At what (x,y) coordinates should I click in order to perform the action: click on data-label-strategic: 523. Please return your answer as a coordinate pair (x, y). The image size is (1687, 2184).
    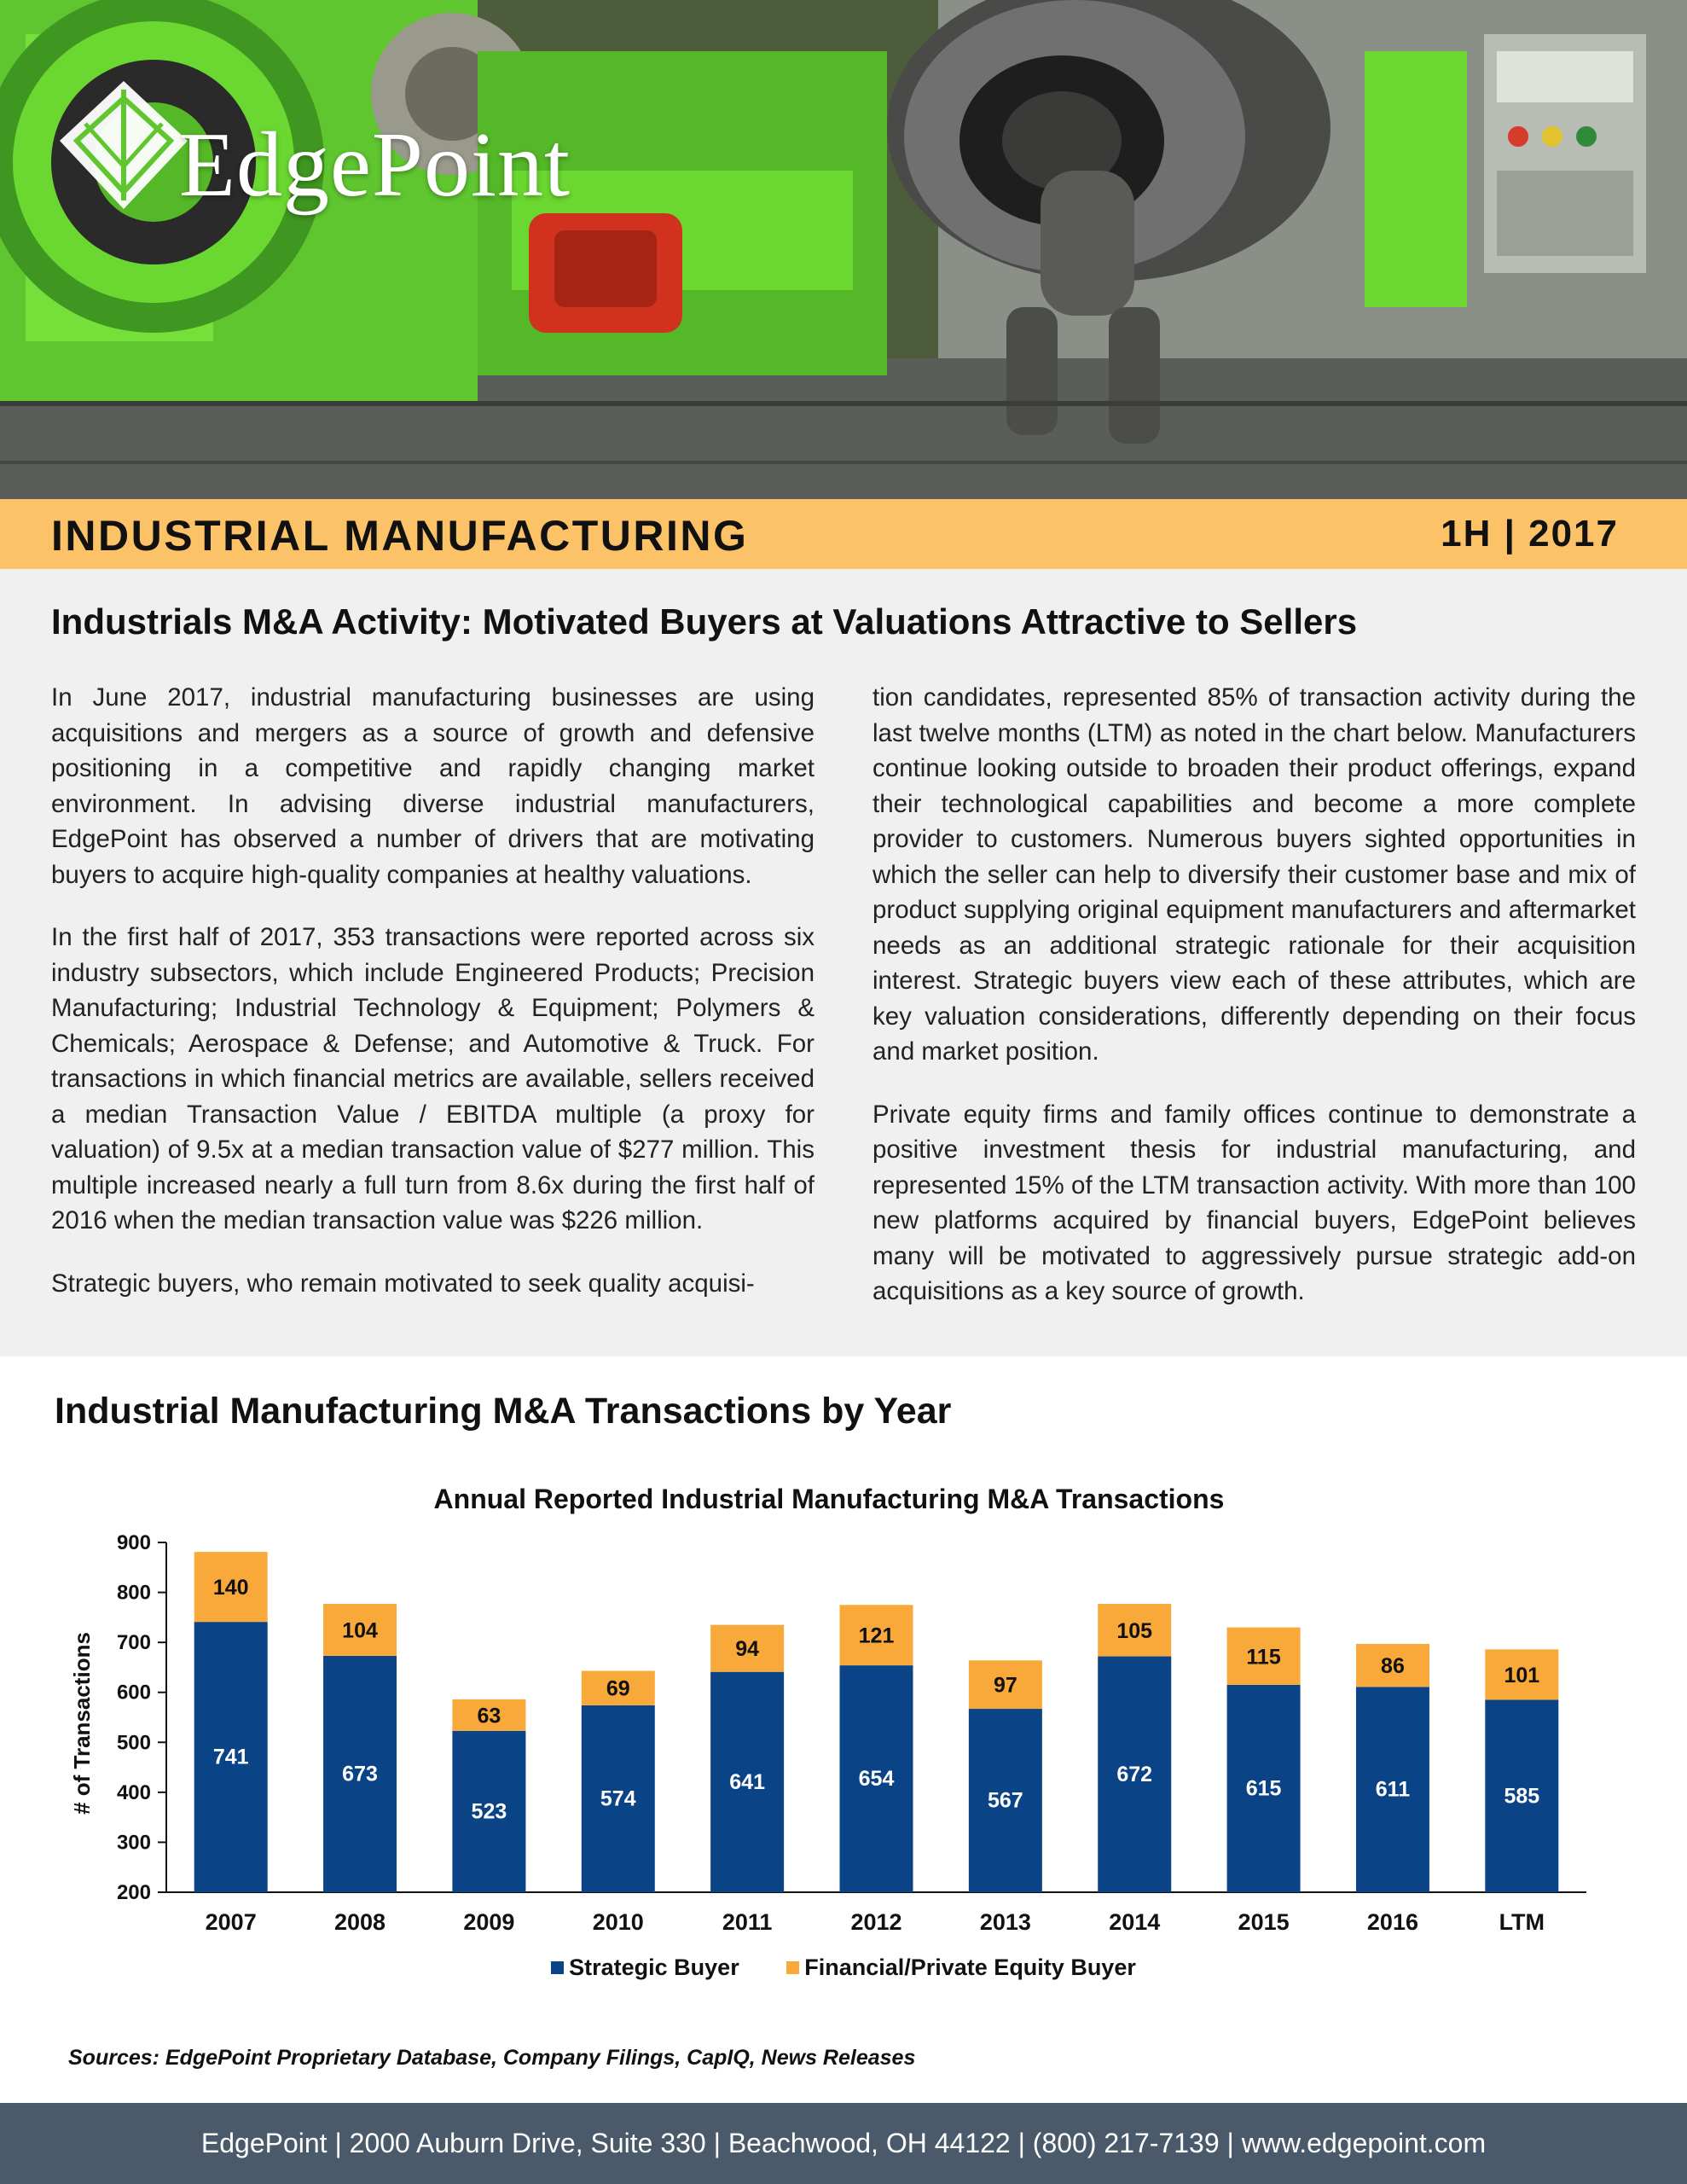
    Looking at the image, I should click on (490, 1811).